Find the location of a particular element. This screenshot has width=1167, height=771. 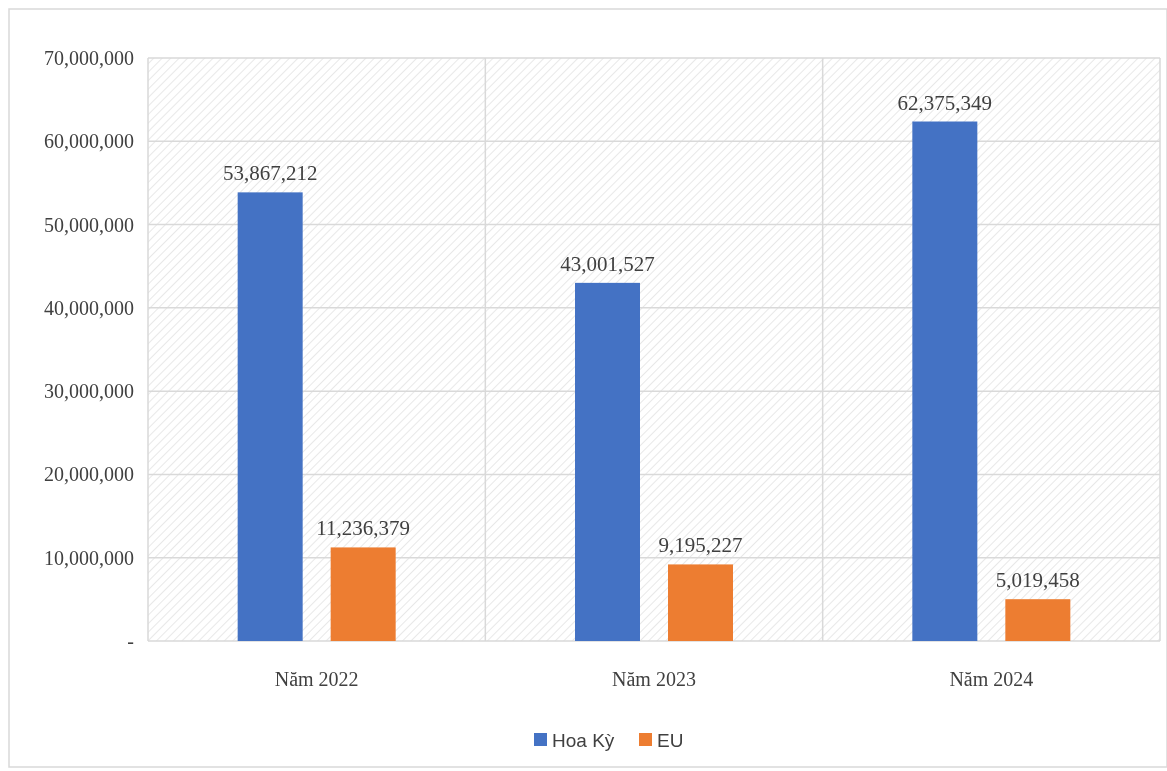

y-tick-label: 60,000,000 is located at coordinates (89, 141).